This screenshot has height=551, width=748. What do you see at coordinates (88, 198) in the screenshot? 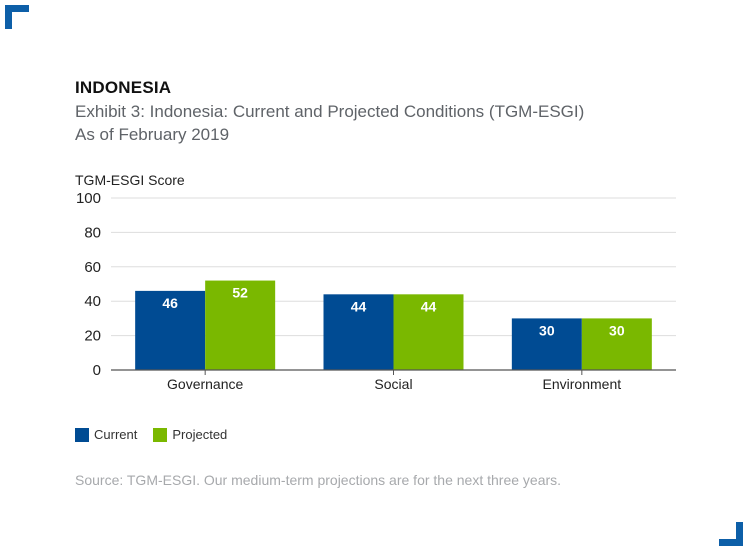
I see `y-tick-label: 100` at bounding box center [88, 198].